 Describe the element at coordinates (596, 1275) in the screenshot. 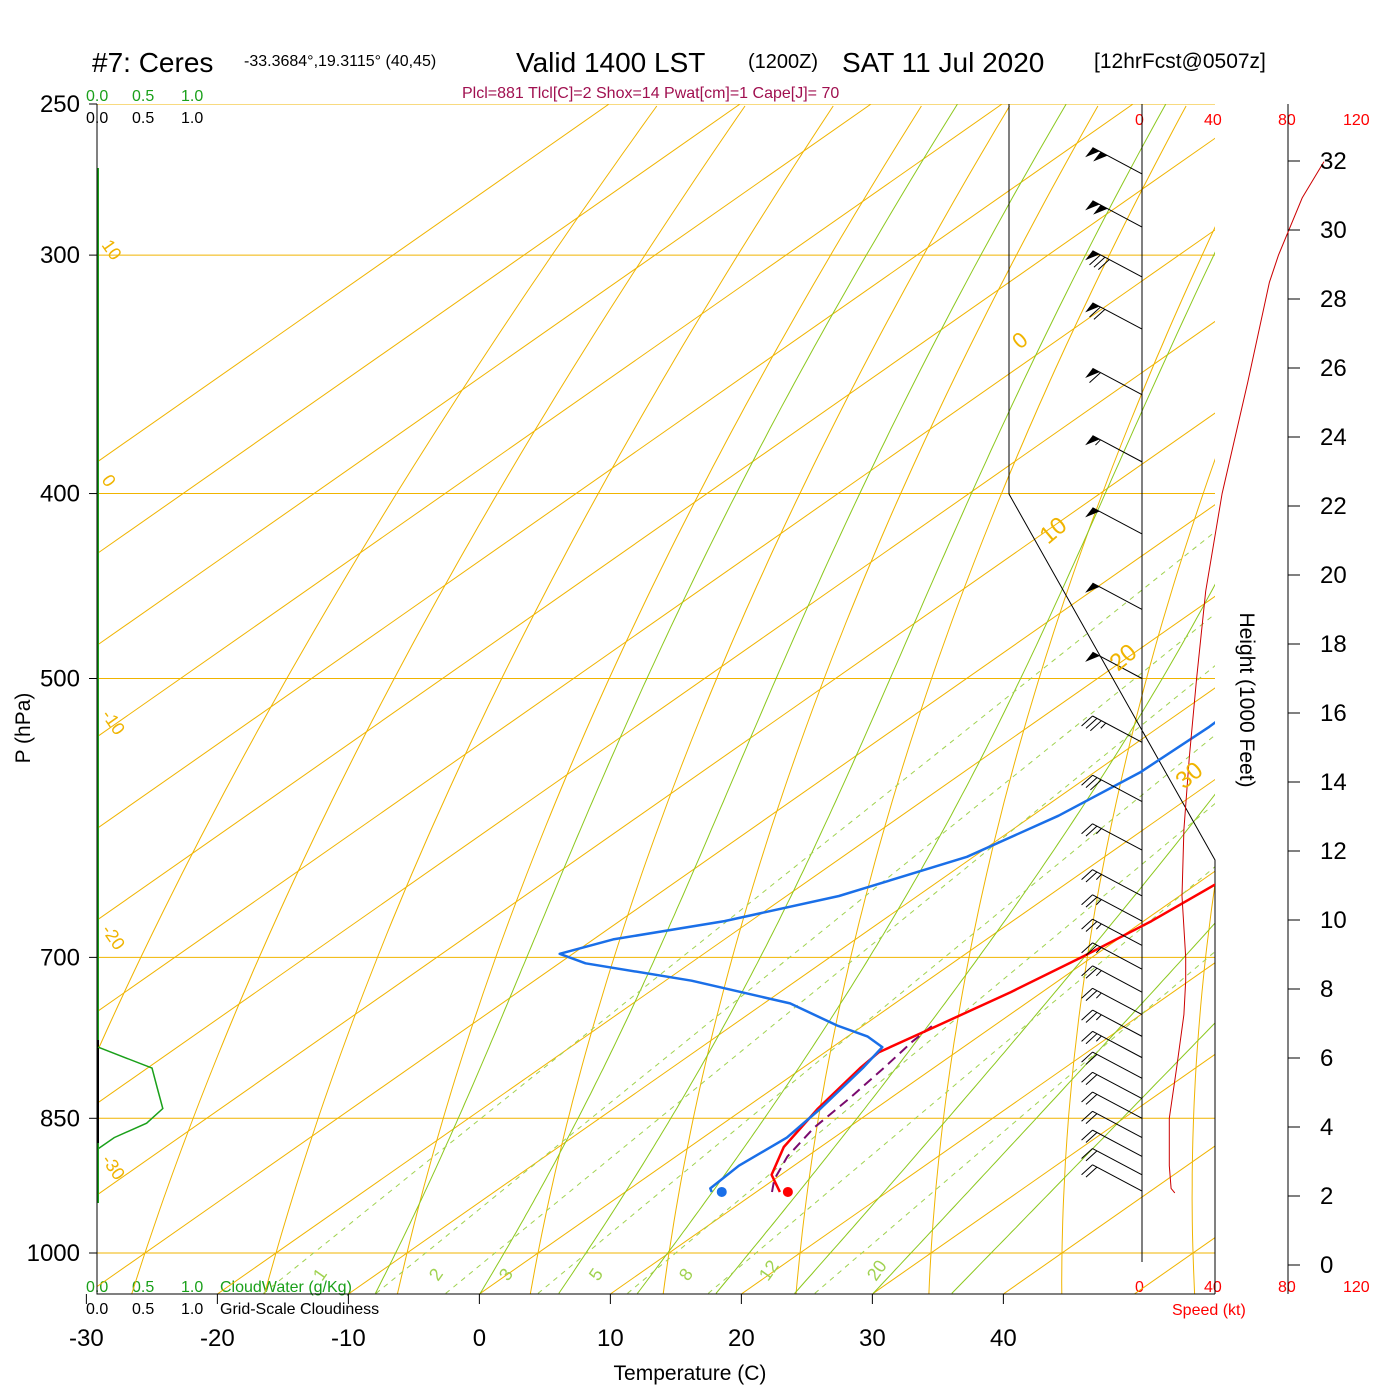

I see `mixing-ratio-label: 5` at that location.